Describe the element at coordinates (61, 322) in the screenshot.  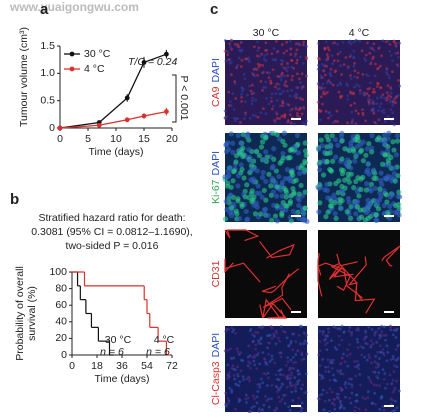
I see `y-tick-label: 40` at that location.